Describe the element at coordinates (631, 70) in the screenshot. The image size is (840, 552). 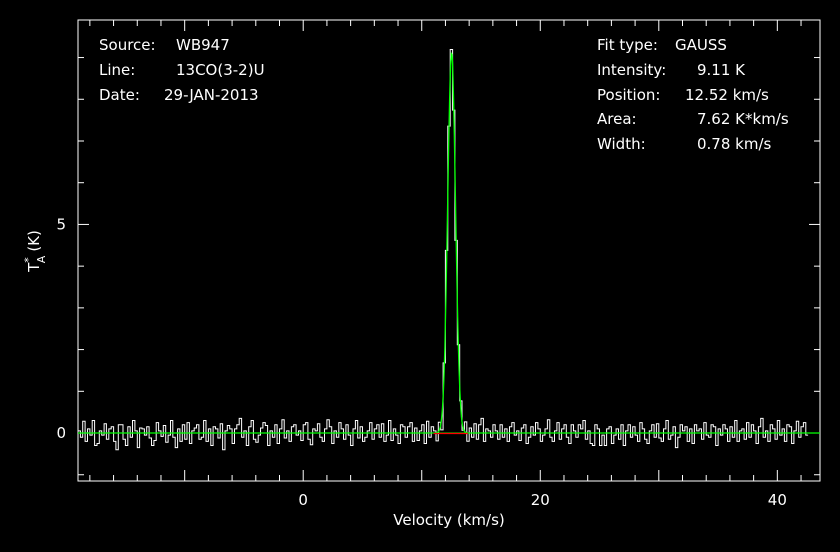
I see `intensity-label: Intensity:` at that location.